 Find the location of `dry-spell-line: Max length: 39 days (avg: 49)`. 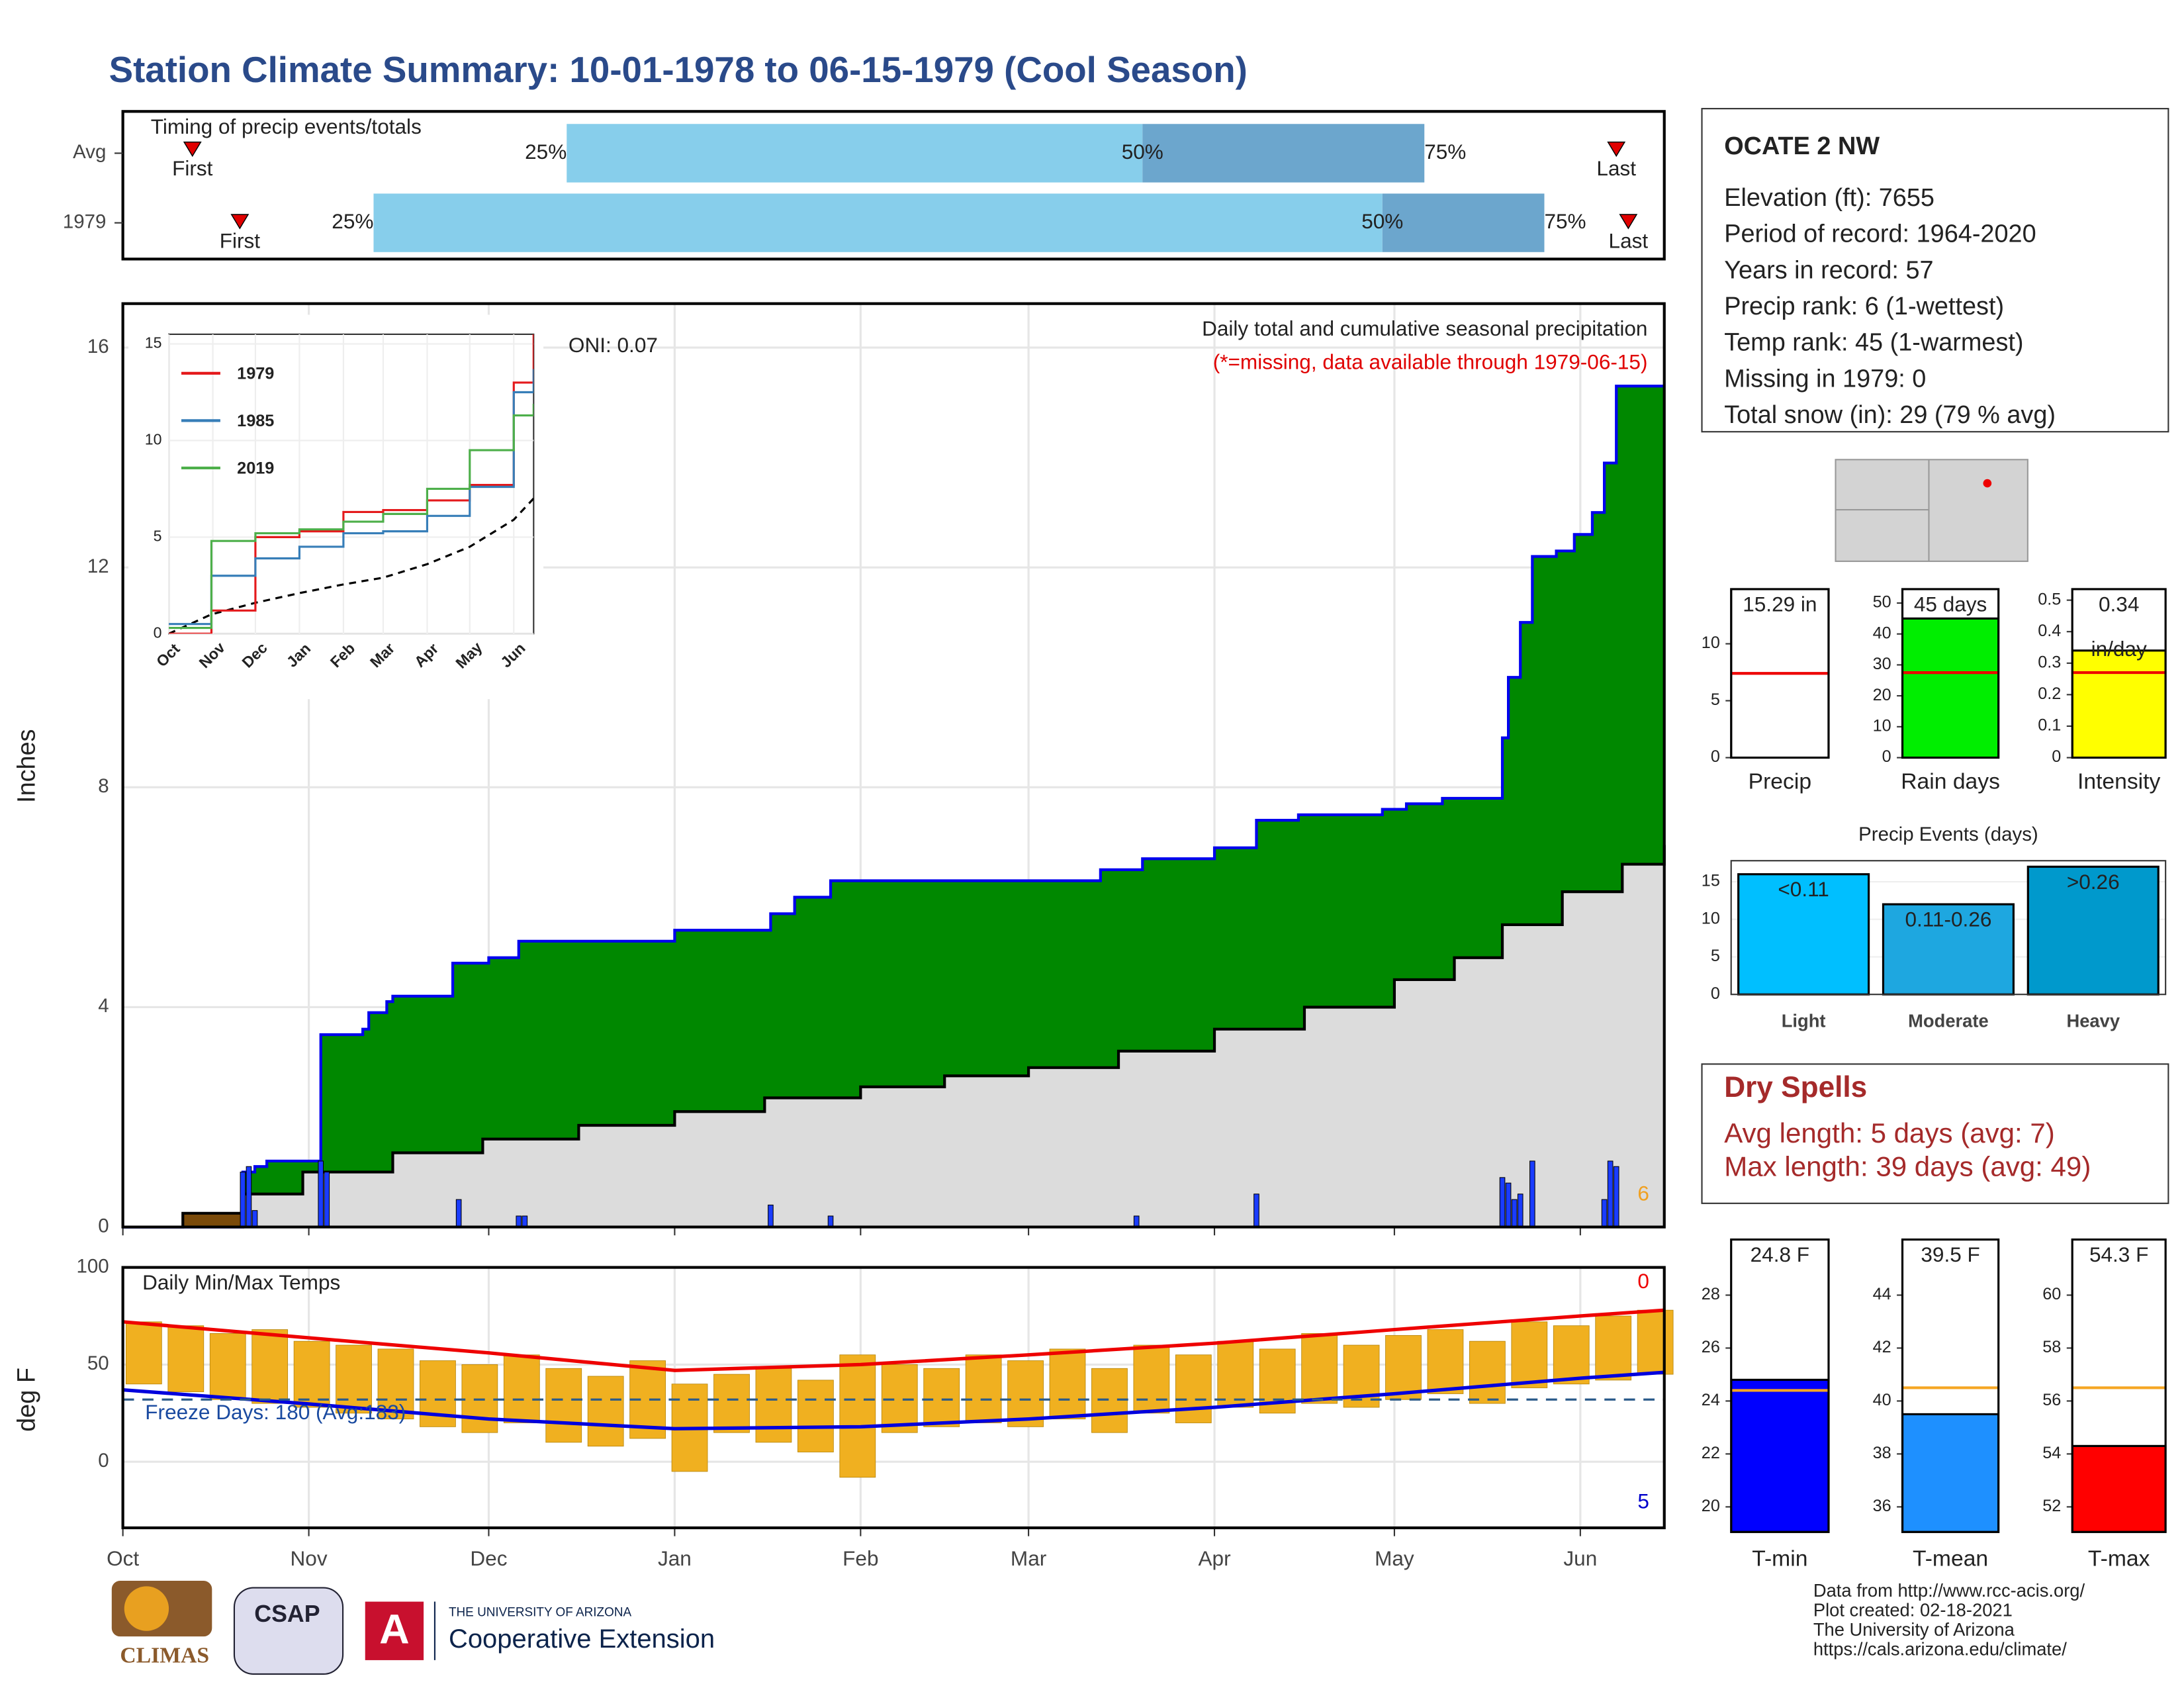

dry-spell-line: Max length: 39 days (avg: 49) is located at coordinates (1908, 1166).